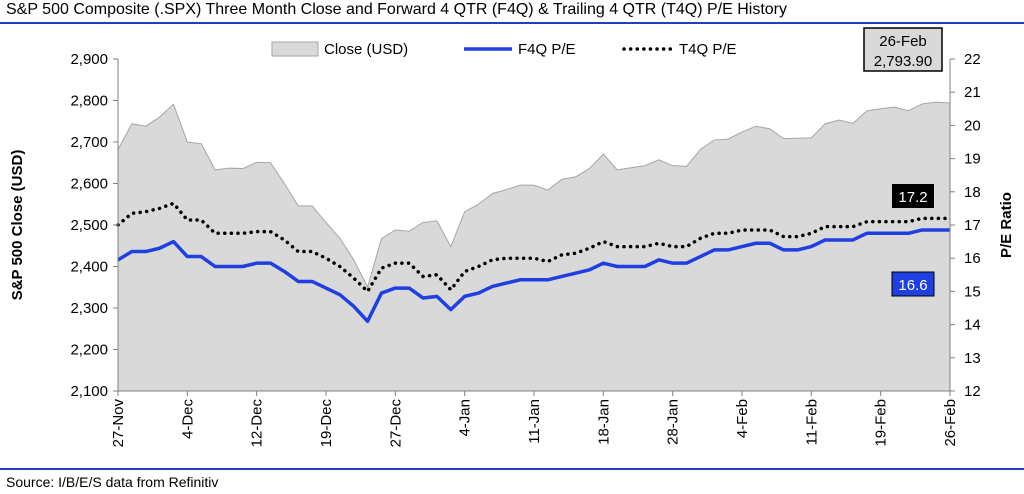  Describe the element at coordinates (465, 418) in the screenshot. I see `x-tick-label: 4-Jan` at that location.